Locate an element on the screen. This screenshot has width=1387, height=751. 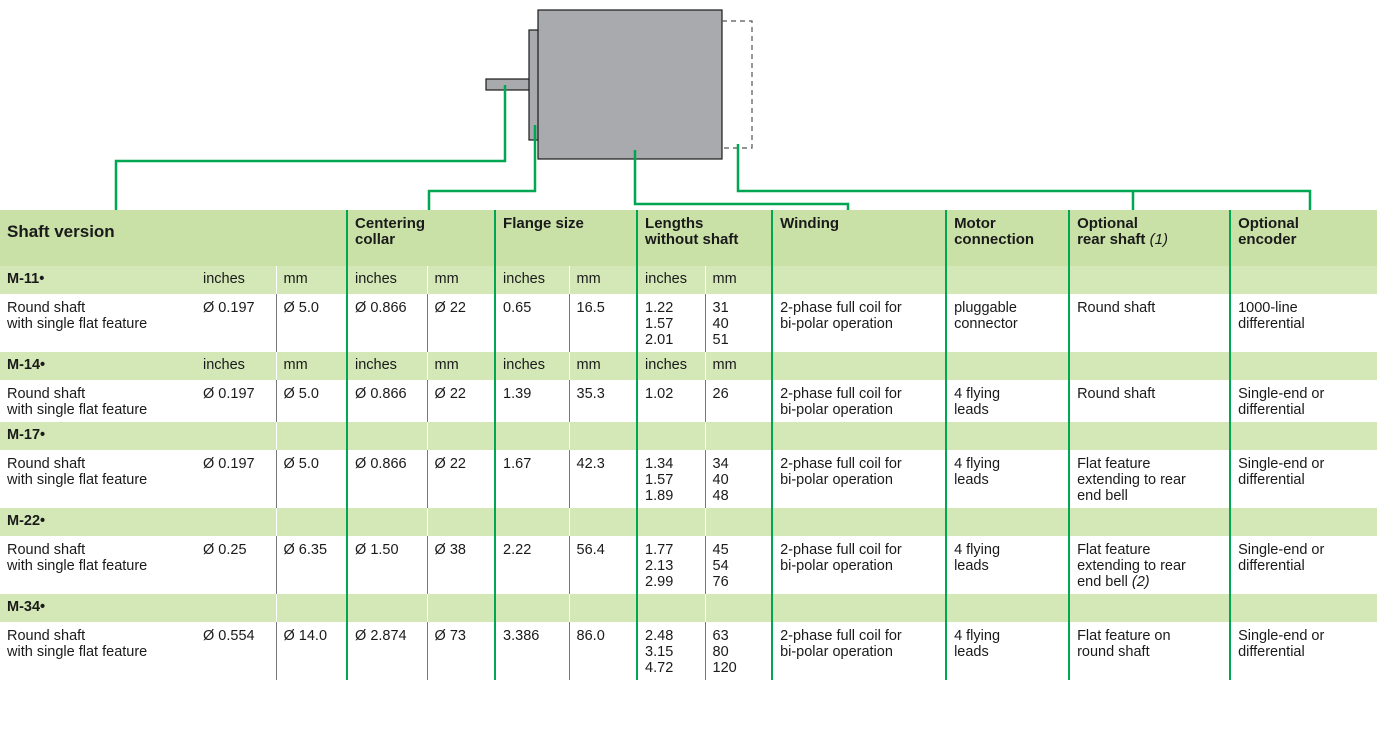
collar-diameter-inches: Ø 1.50 is located at coordinates (387, 565).